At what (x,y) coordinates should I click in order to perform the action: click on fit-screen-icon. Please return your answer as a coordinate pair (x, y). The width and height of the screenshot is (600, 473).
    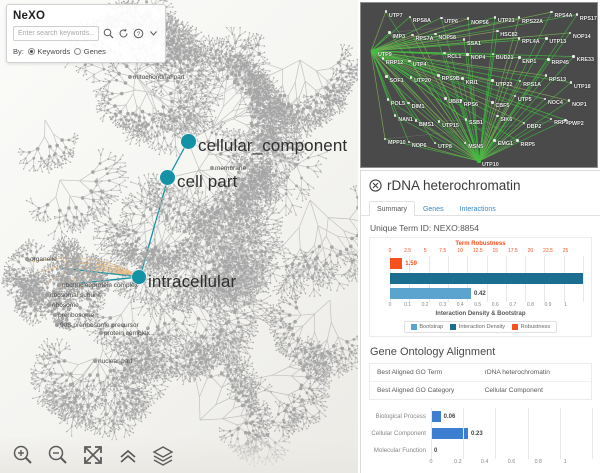
    Looking at the image, I should click on (93, 455).